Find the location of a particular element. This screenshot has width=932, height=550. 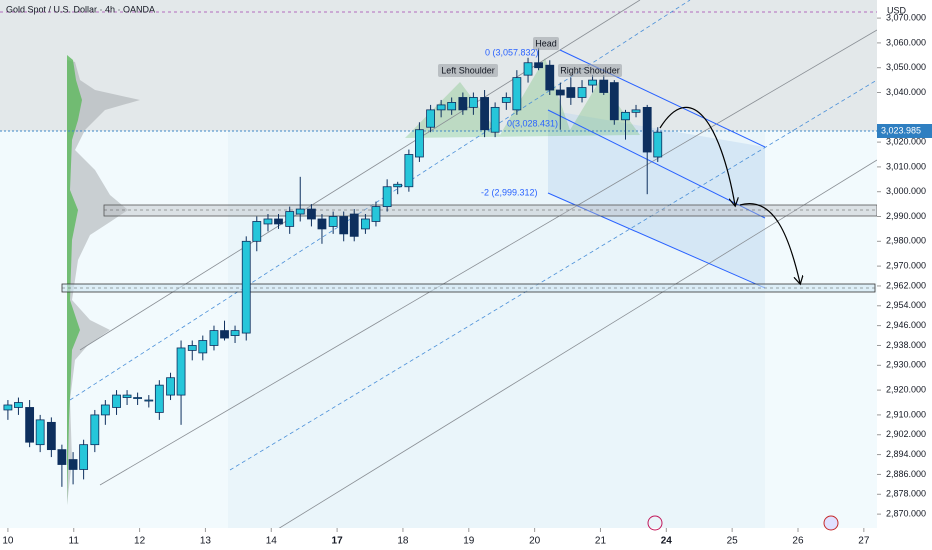

x-tick-label: 18 is located at coordinates (403, 541).